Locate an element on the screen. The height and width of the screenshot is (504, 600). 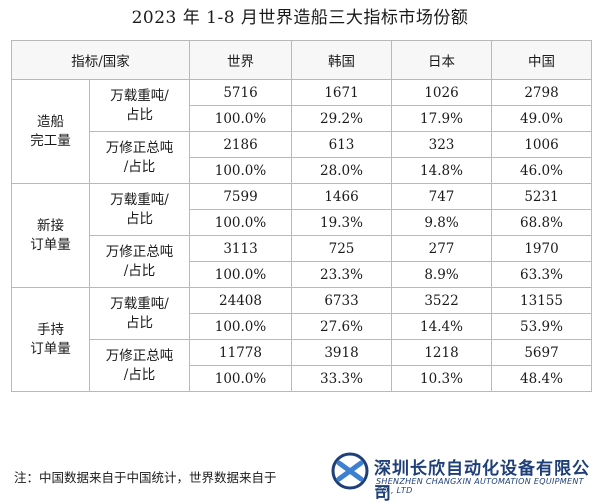
cell-japan-share: 10.3% is located at coordinates (441, 378).